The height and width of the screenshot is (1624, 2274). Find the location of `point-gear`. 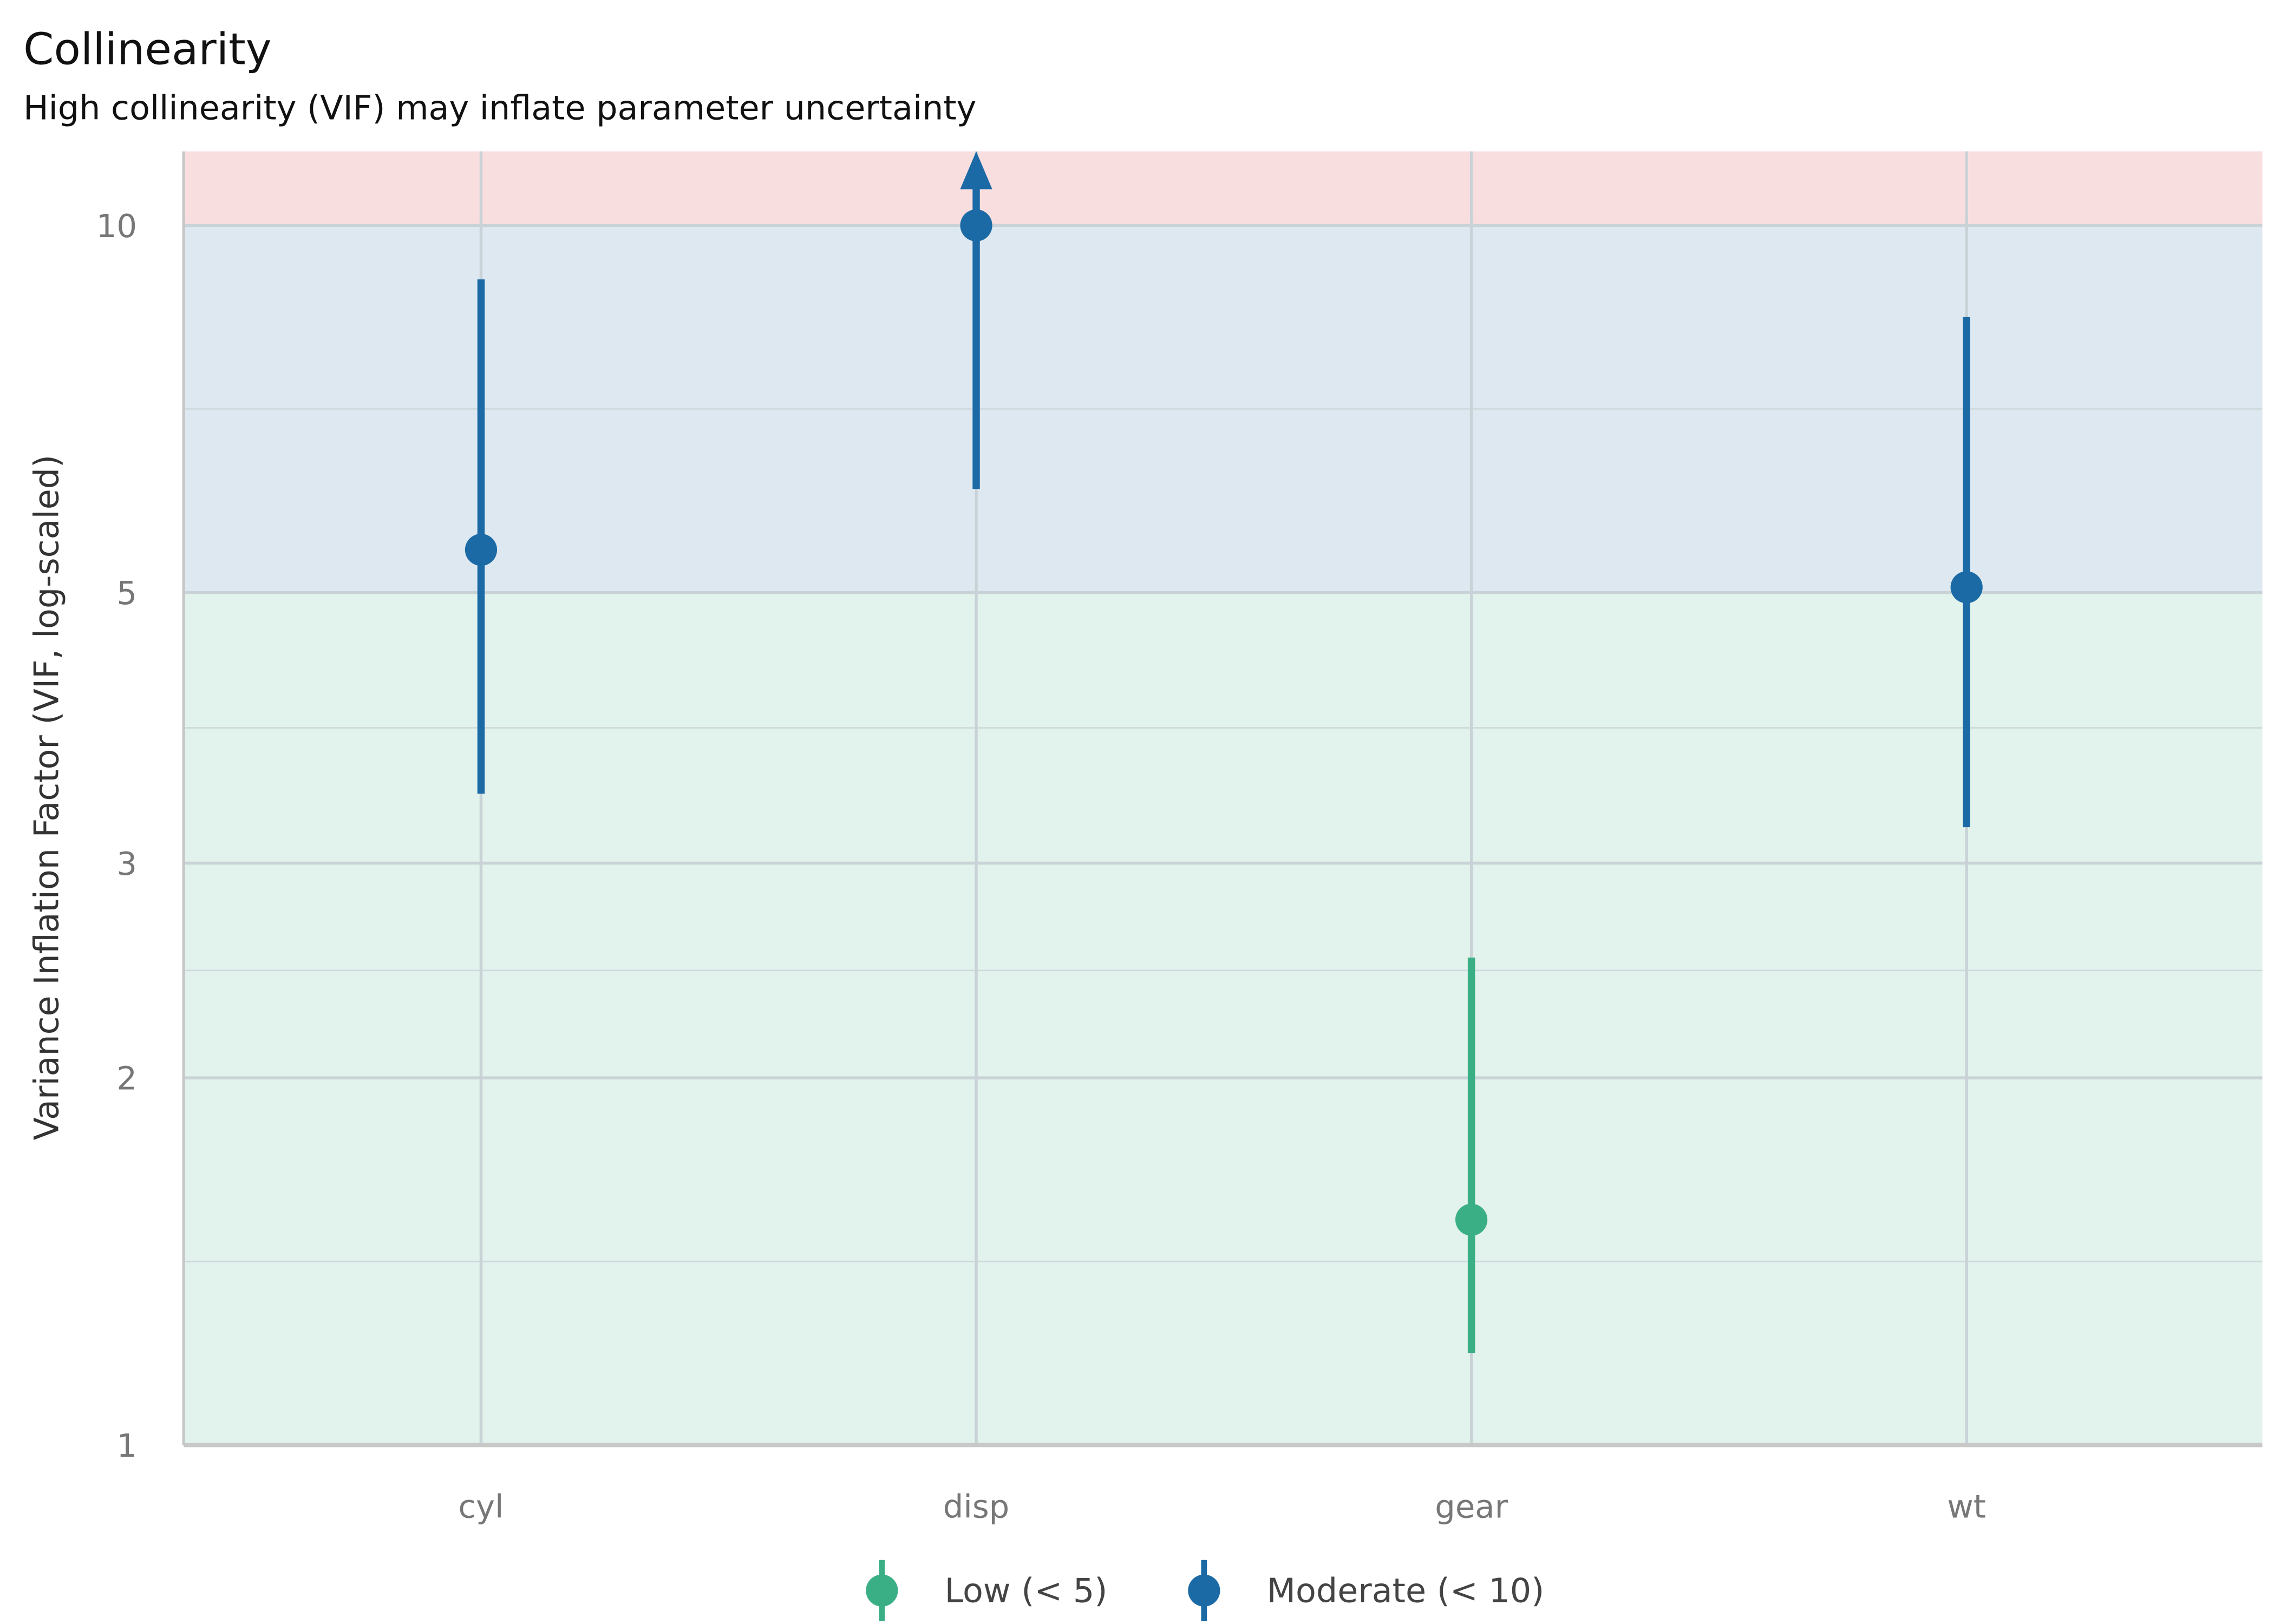

point-gear is located at coordinates (1472, 1219).